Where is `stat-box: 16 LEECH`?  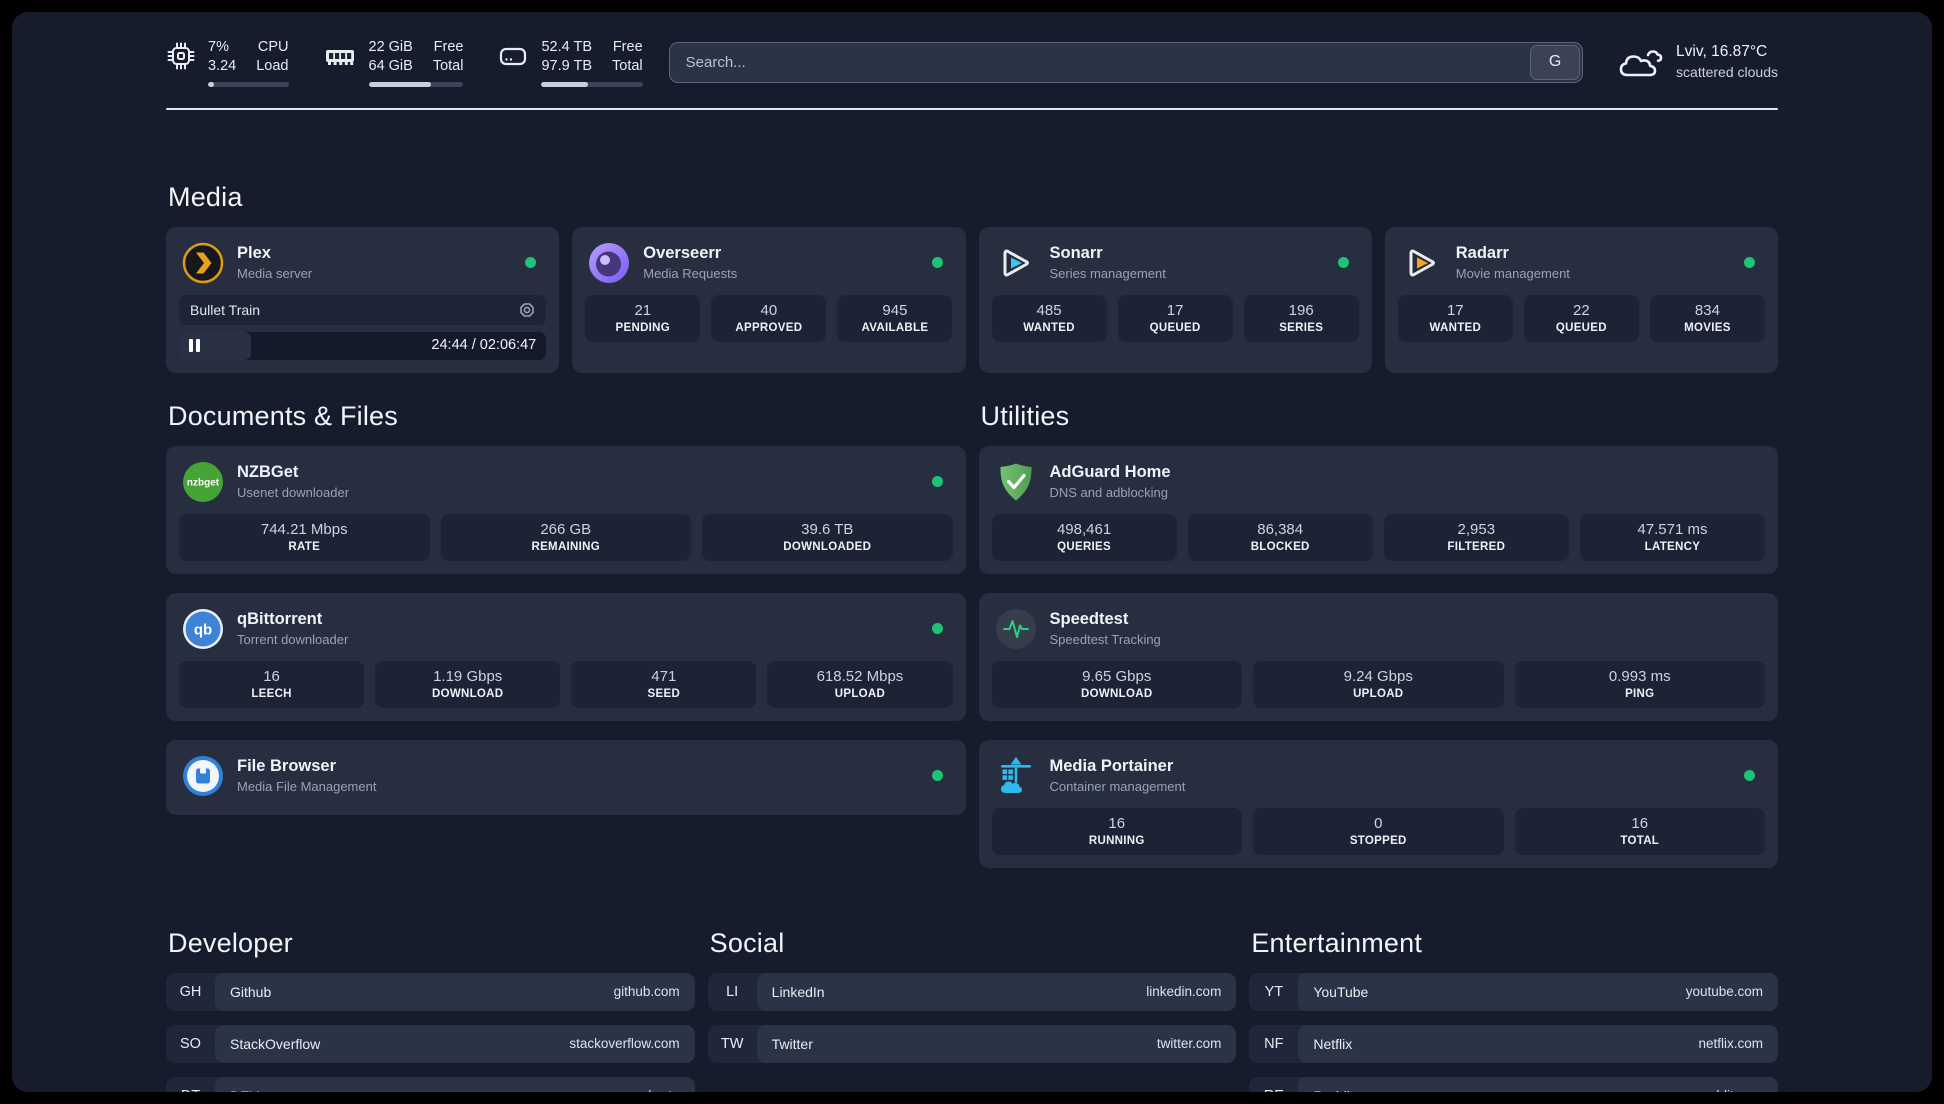 stat-box: 16 LEECH is located at coordinates (272, 684).